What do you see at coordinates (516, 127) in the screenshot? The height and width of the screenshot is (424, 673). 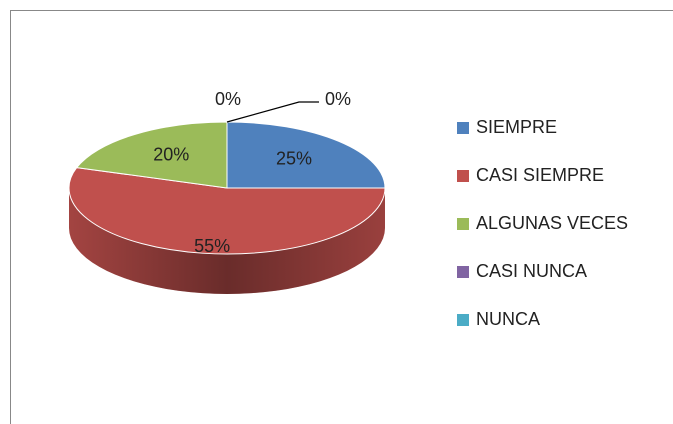 I see `legend-label: SIEMPRE` at bounding box center [516, 127].